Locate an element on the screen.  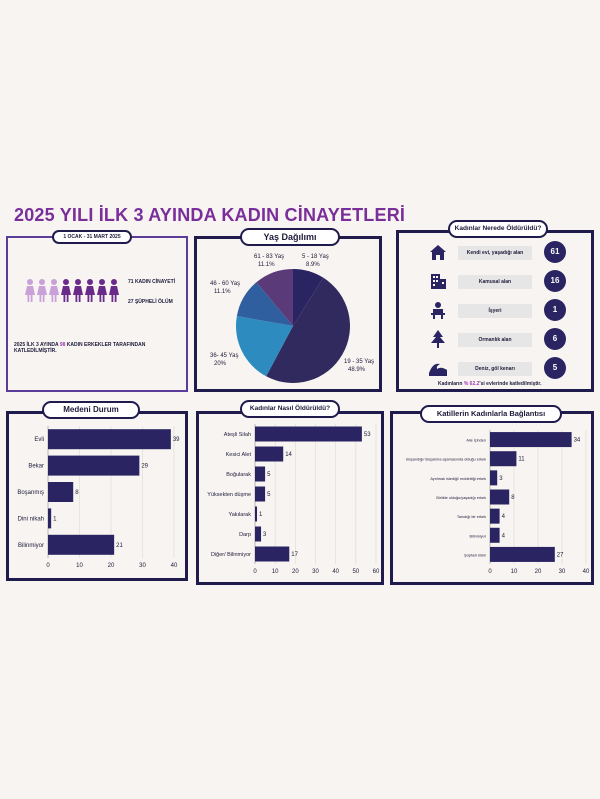
data-label: 29 is located at coordinates (144, 467).